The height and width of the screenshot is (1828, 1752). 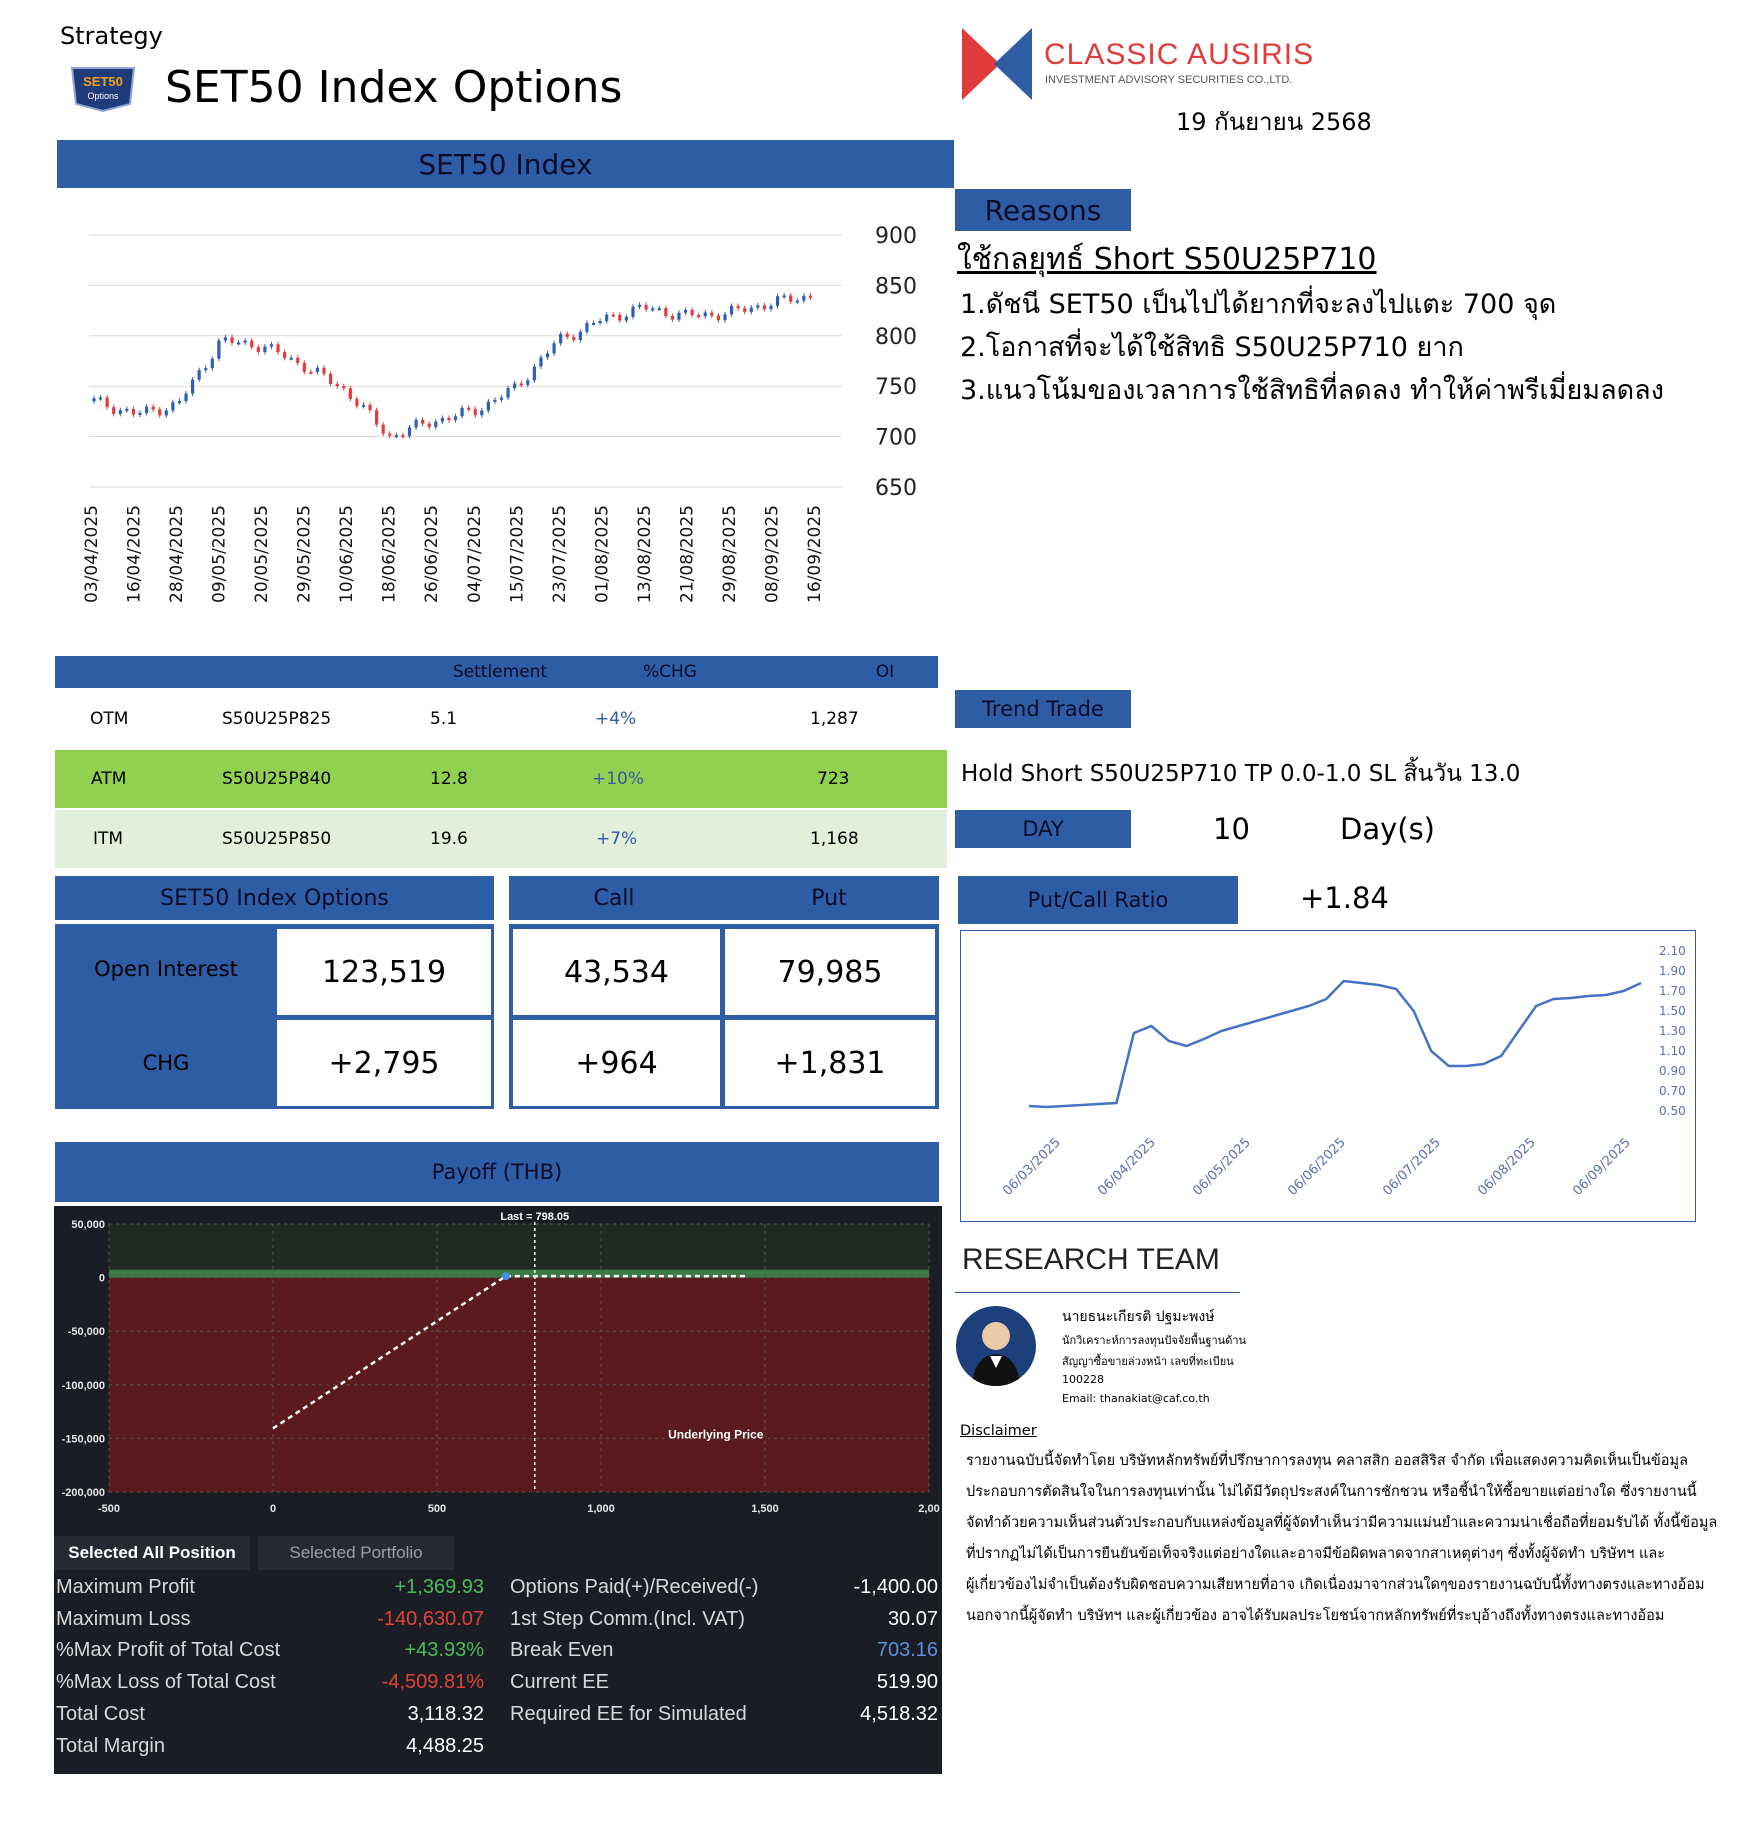 I want to click on trend-trade-label: Trend Trade, so click(x=1043, y=709).